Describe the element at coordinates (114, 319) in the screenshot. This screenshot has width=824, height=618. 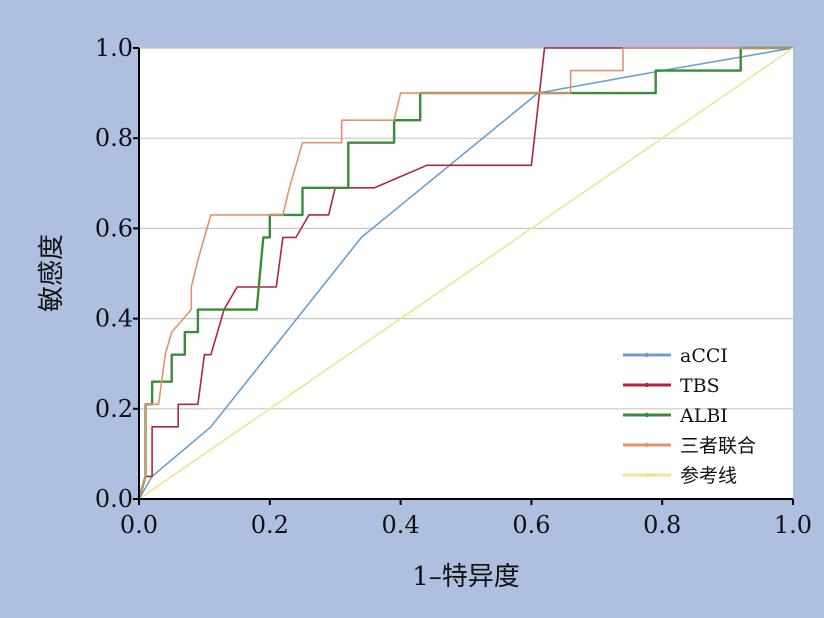
I see `y-tick-label-2: 0.4` at that location.